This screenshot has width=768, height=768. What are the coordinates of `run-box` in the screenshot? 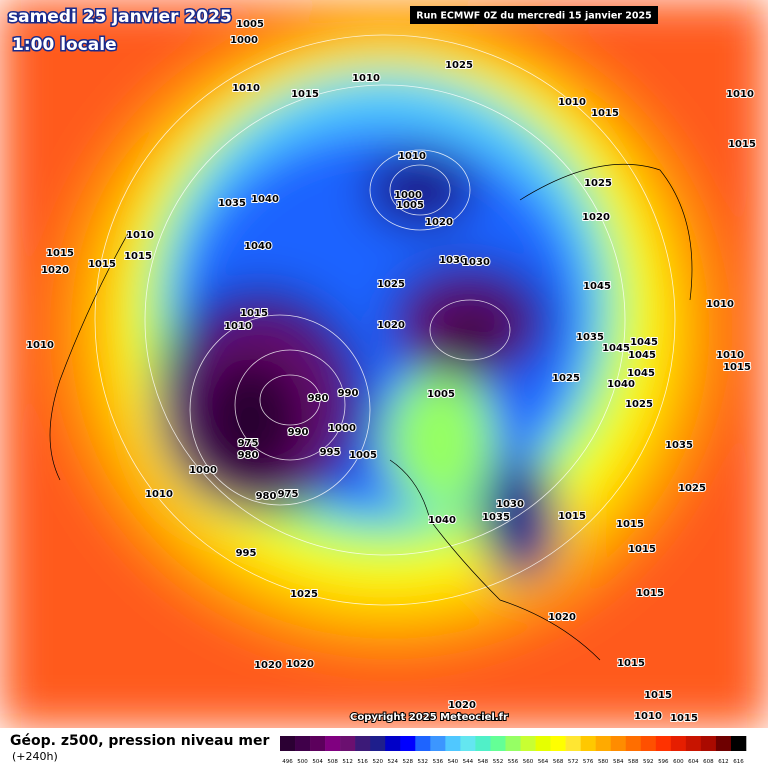 It's located at (534, 15).